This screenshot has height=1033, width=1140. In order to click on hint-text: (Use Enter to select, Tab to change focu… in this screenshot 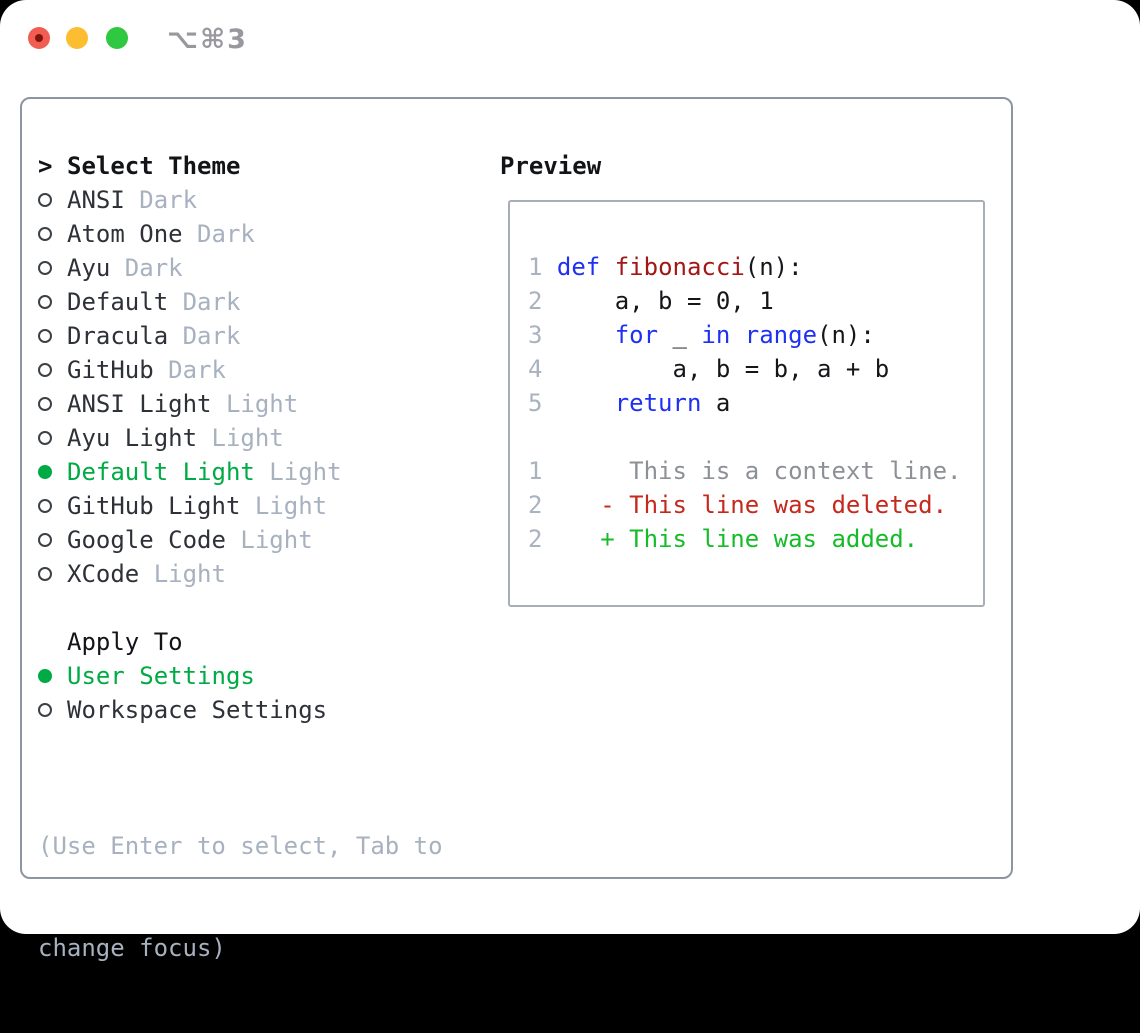, I will do `click(263, 897)`.